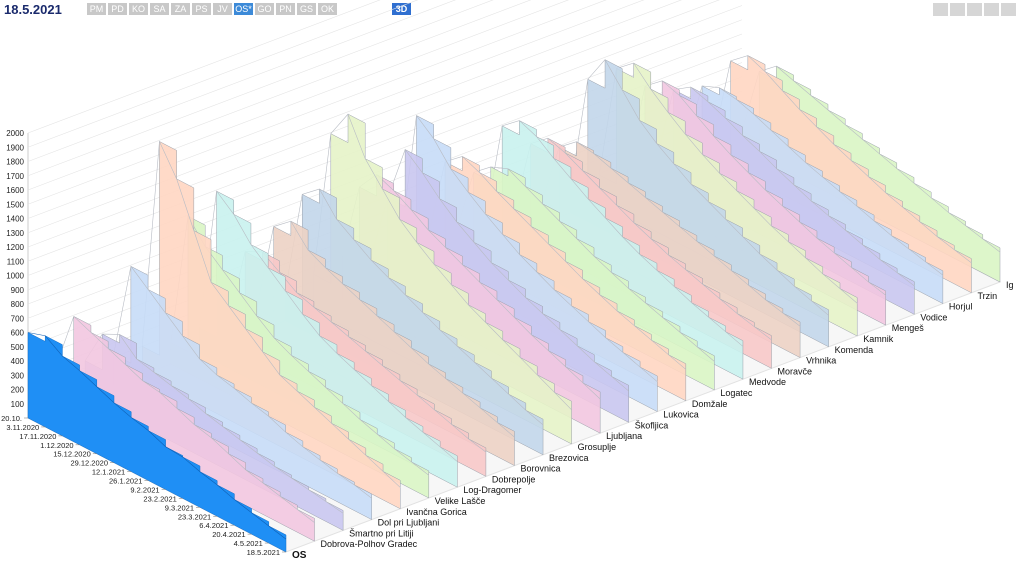  I want to click on series-label: Komenda, so click(854, 350).